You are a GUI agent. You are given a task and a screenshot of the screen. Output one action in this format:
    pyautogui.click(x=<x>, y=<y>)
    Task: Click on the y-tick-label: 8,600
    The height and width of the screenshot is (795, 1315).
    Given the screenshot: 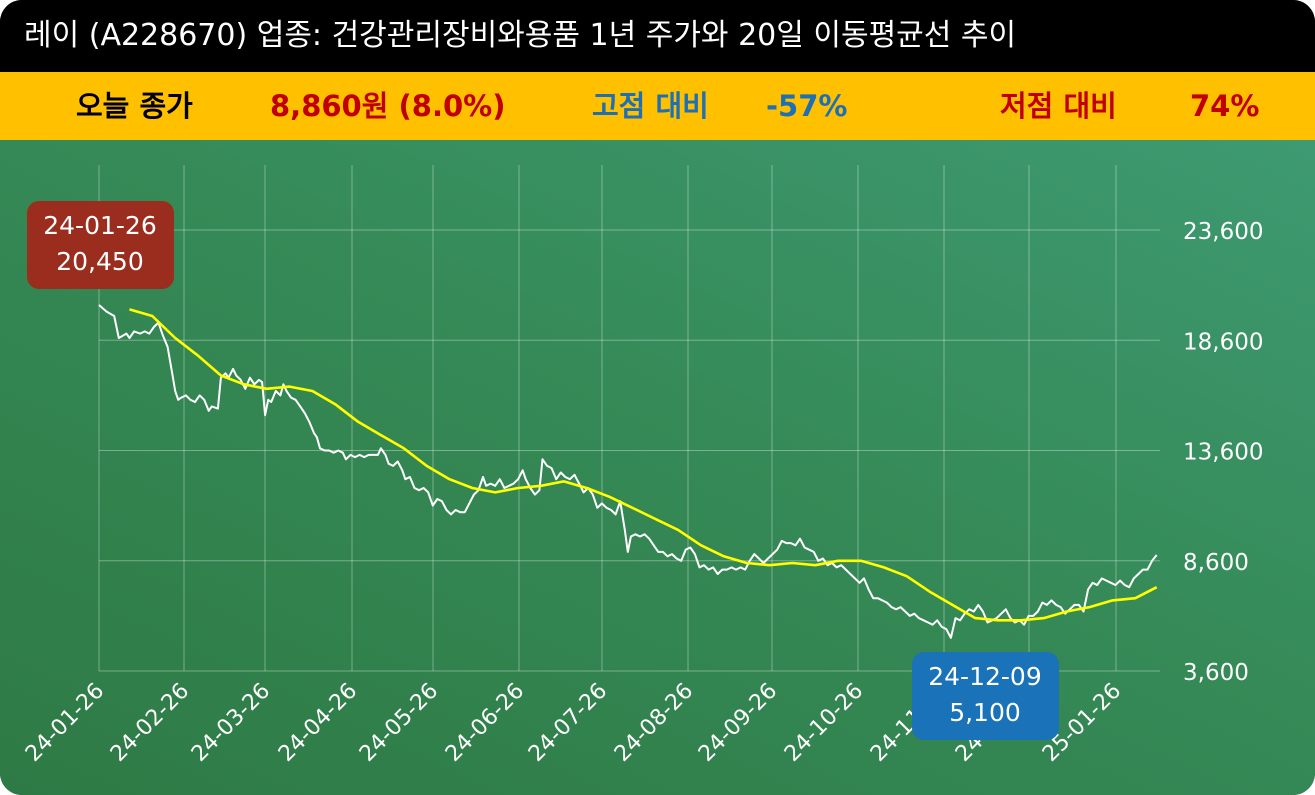 What is the action you would take?
    pyautogui.click(x=1216, y=563)
    